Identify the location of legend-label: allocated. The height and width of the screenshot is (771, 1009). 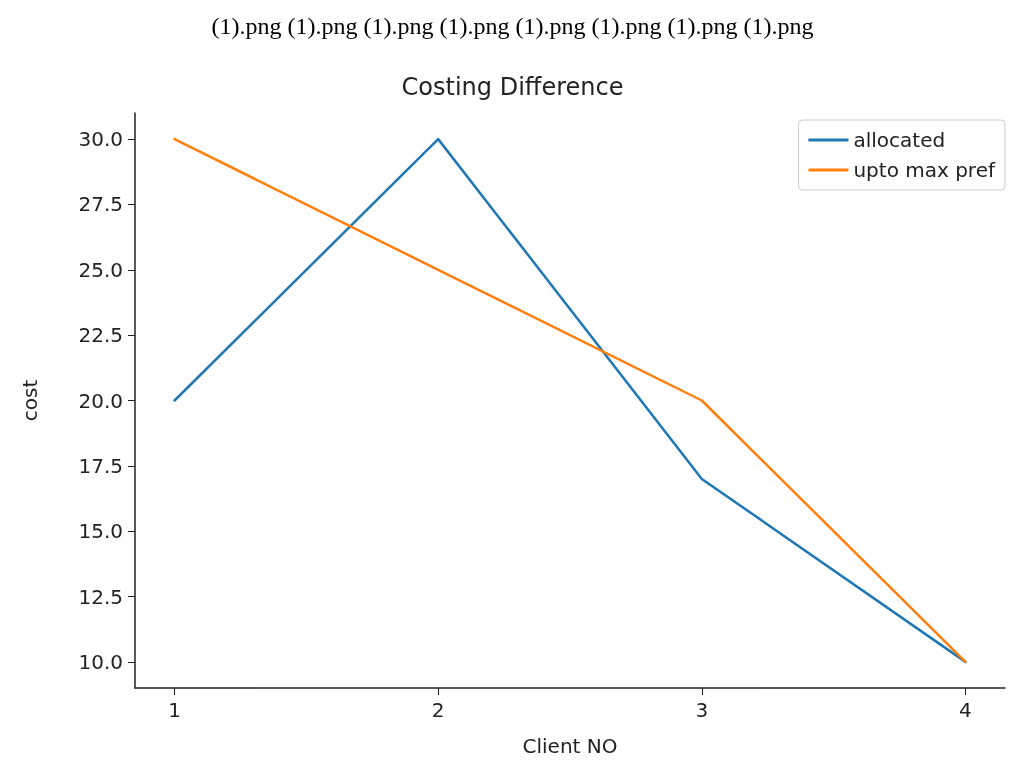
(899, 140).